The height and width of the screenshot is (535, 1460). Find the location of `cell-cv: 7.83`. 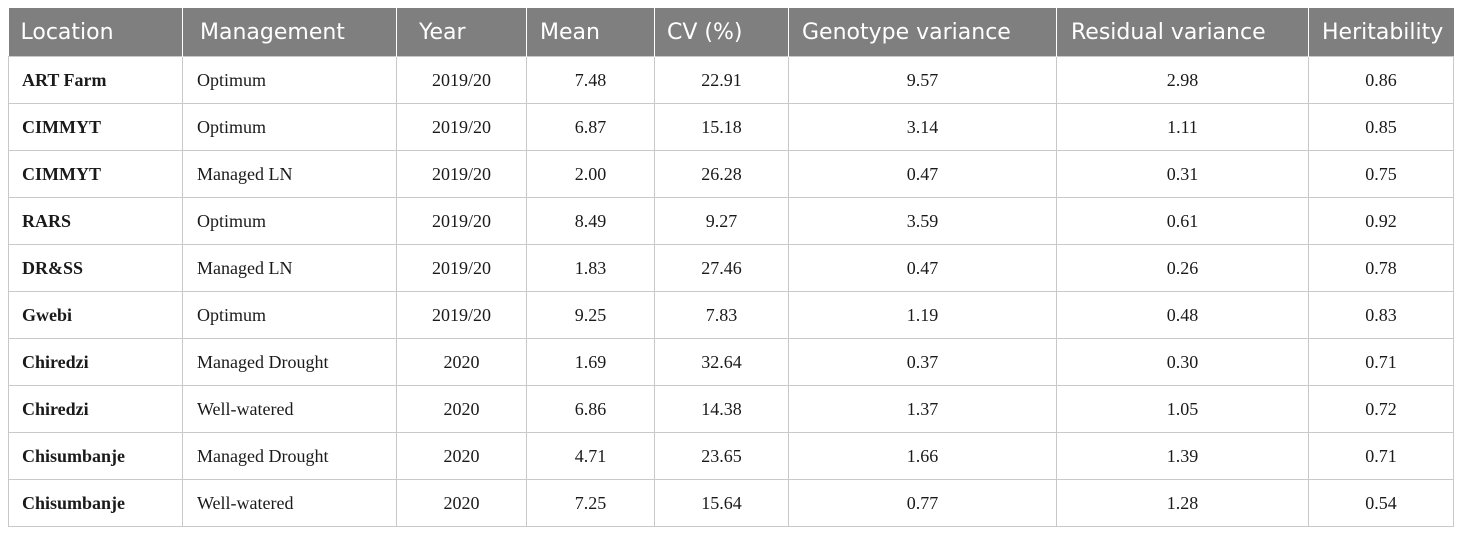

cell-cv: 7.83 is located at coordinates (721, 315).